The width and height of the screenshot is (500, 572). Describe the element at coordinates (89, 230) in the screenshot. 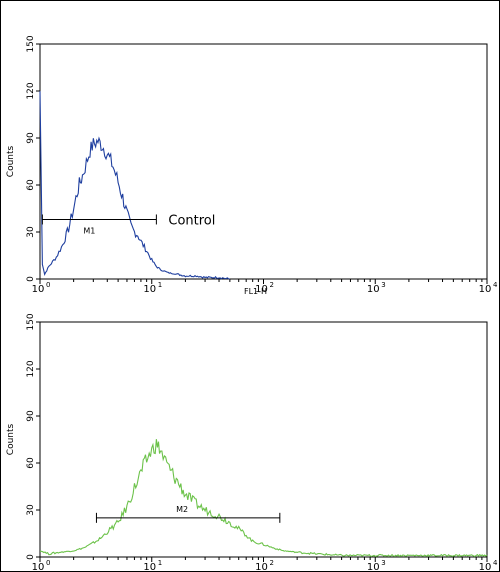

I see `marker-label: M1` at that location.